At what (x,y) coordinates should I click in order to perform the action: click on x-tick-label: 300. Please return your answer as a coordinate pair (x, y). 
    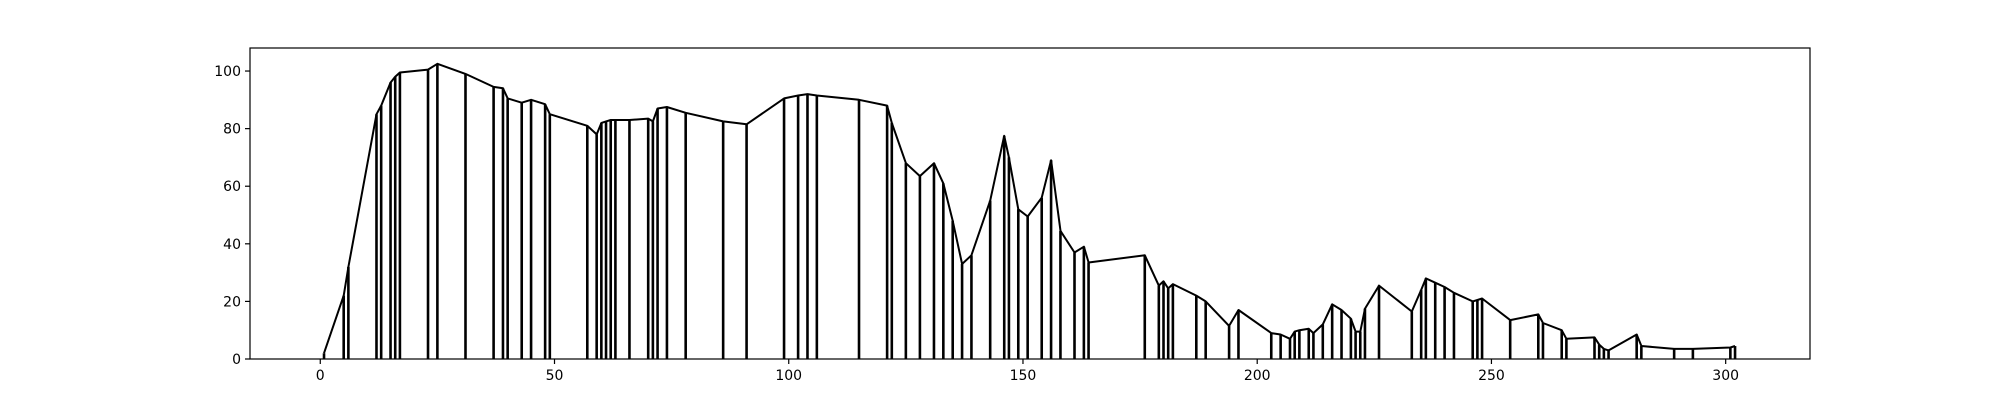
    Looking at the image, I should click on (1725, 376).